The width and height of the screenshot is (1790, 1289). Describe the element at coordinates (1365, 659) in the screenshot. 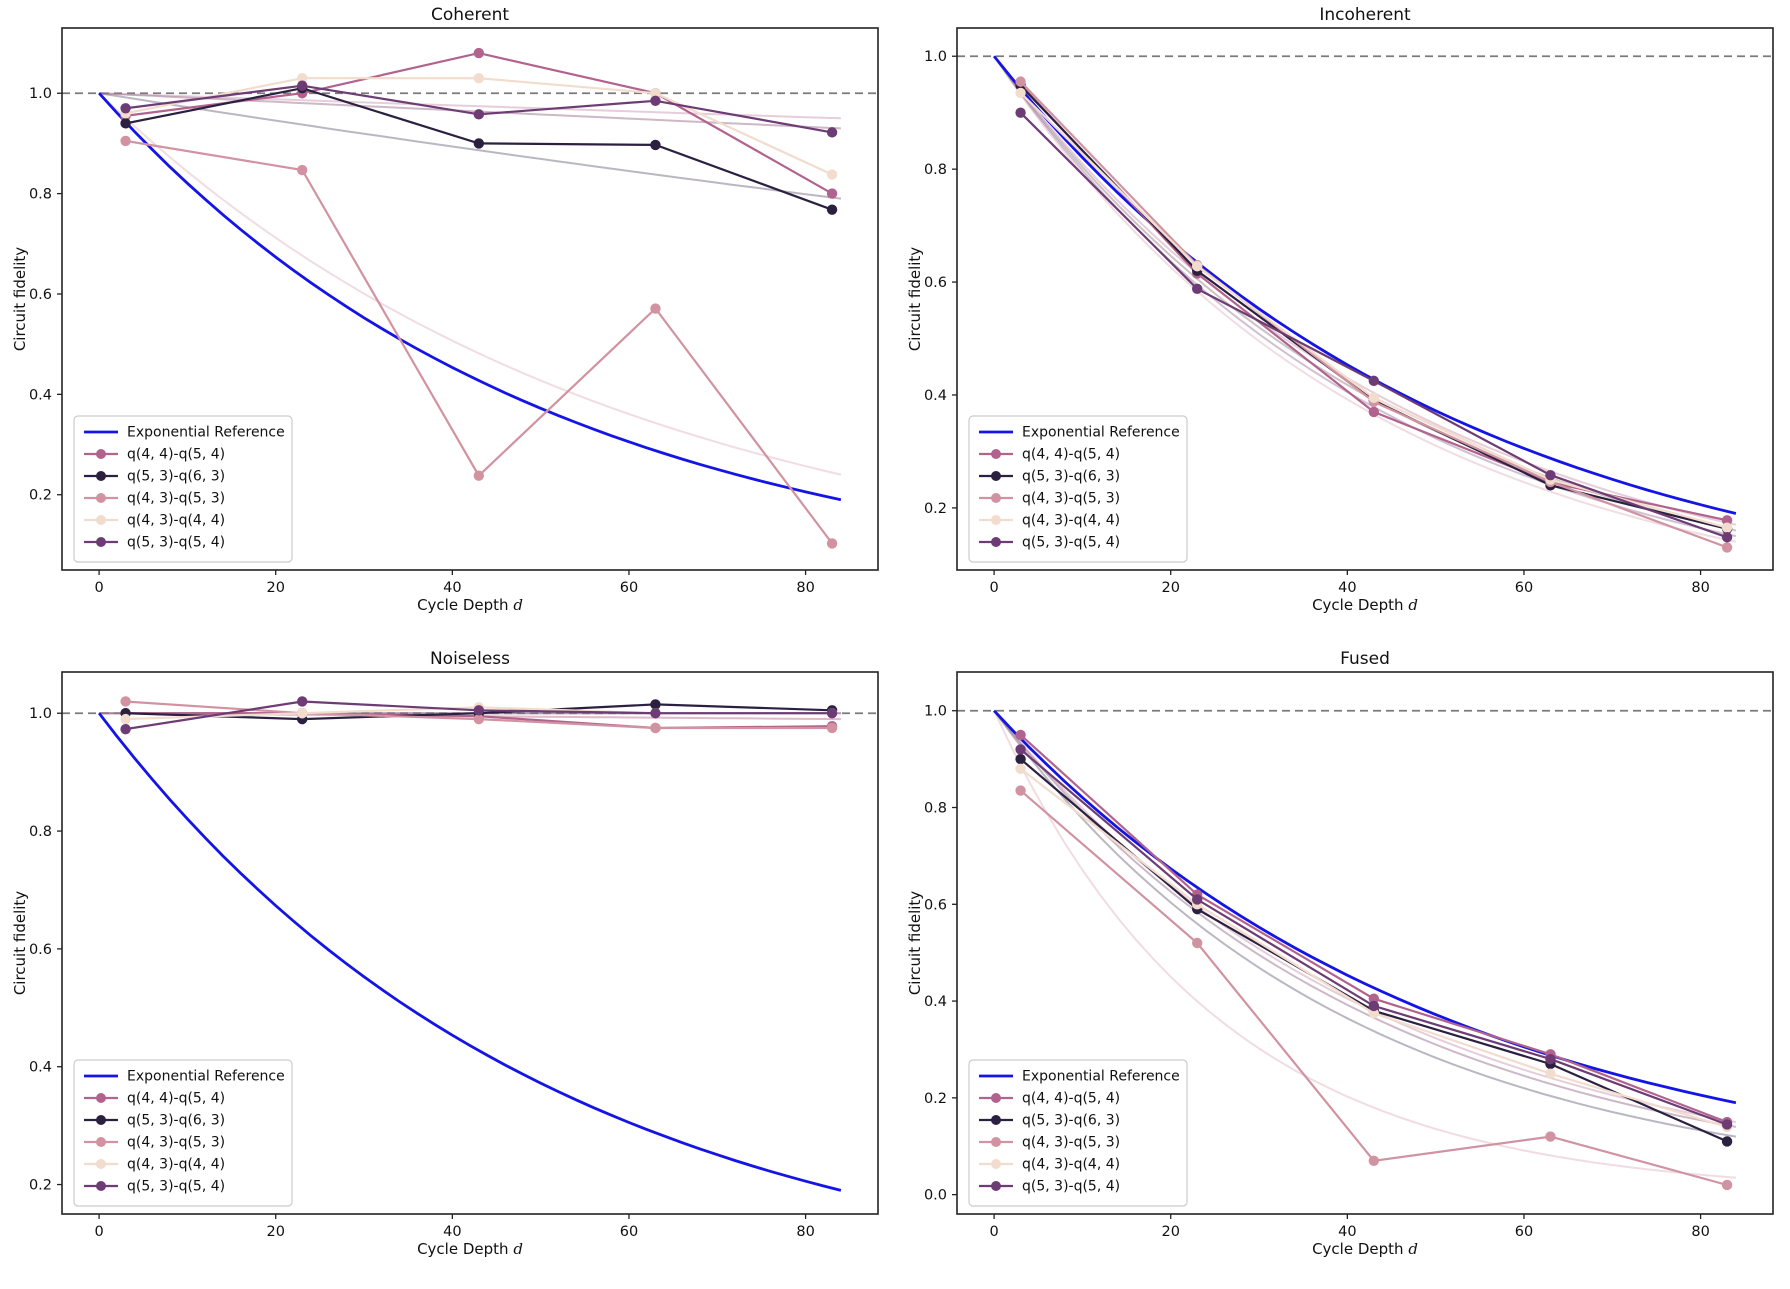

I see `chart-title-fused: Fused` at that location.